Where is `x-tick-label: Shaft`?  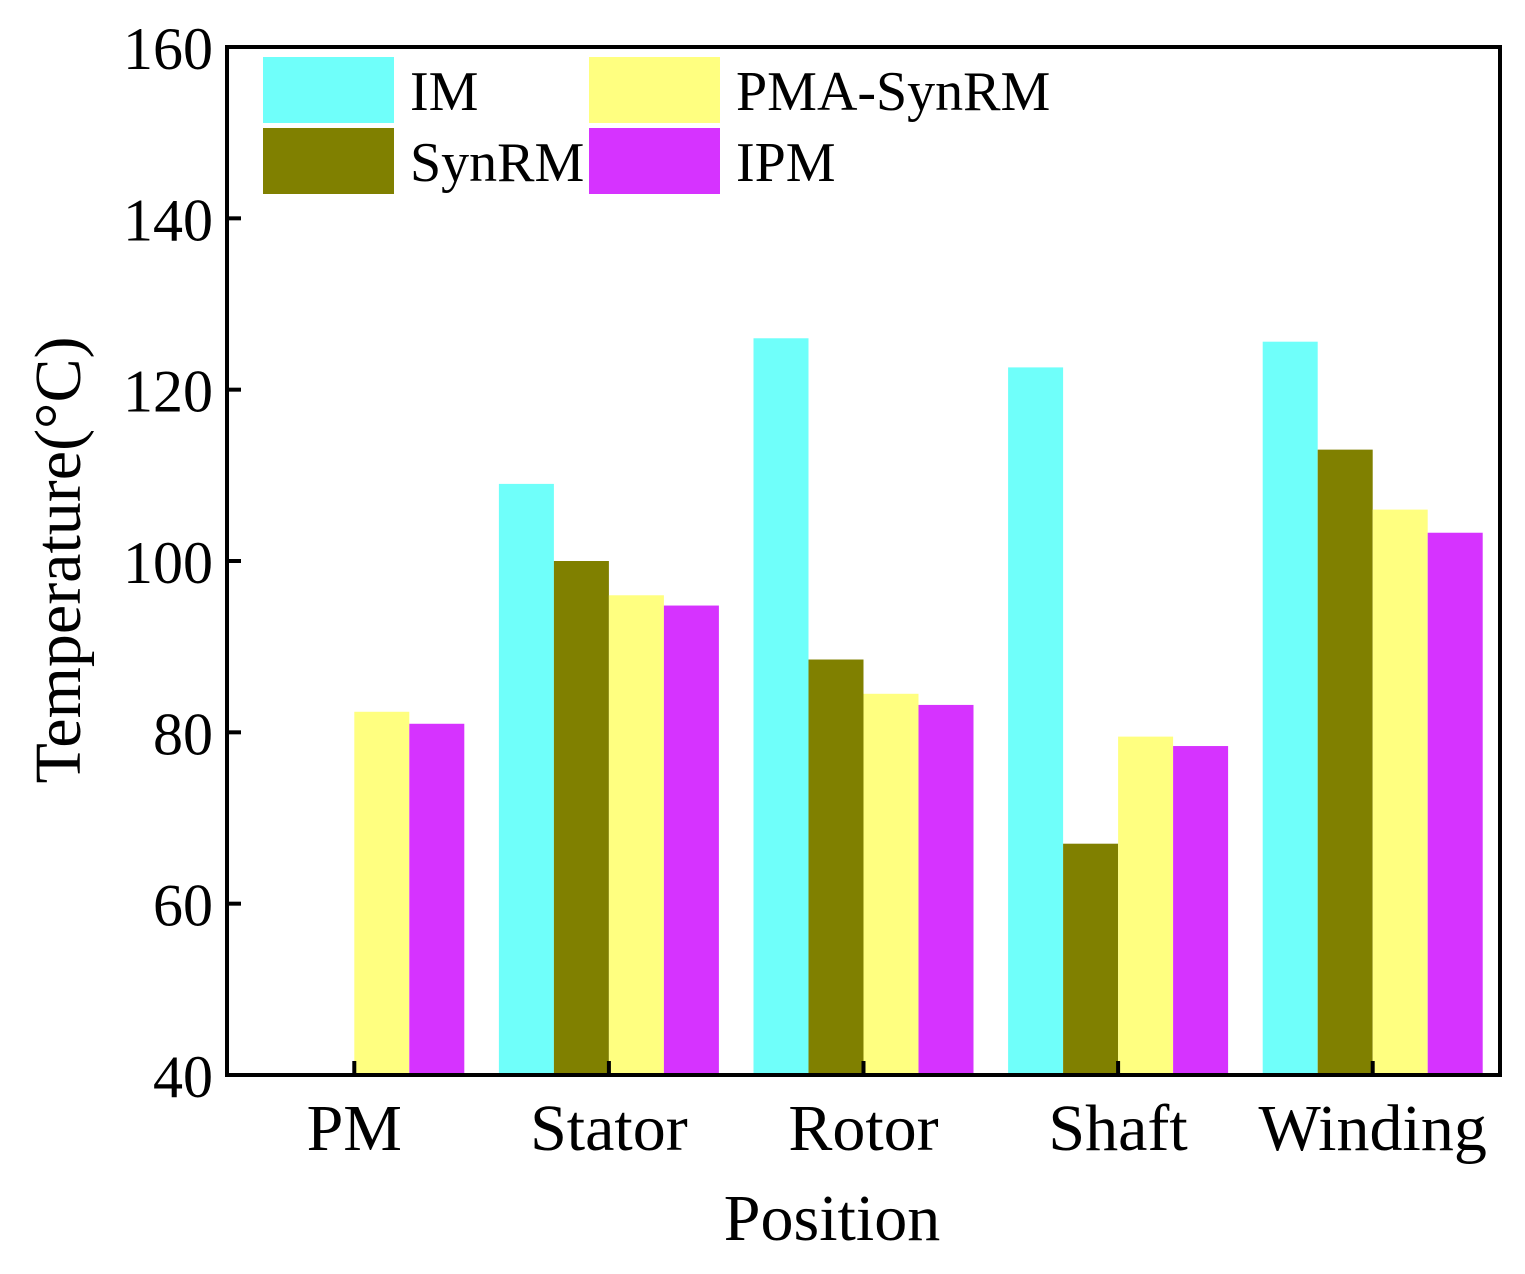 x-tick-label: Shaft is located at coordinates (1117, 1128).